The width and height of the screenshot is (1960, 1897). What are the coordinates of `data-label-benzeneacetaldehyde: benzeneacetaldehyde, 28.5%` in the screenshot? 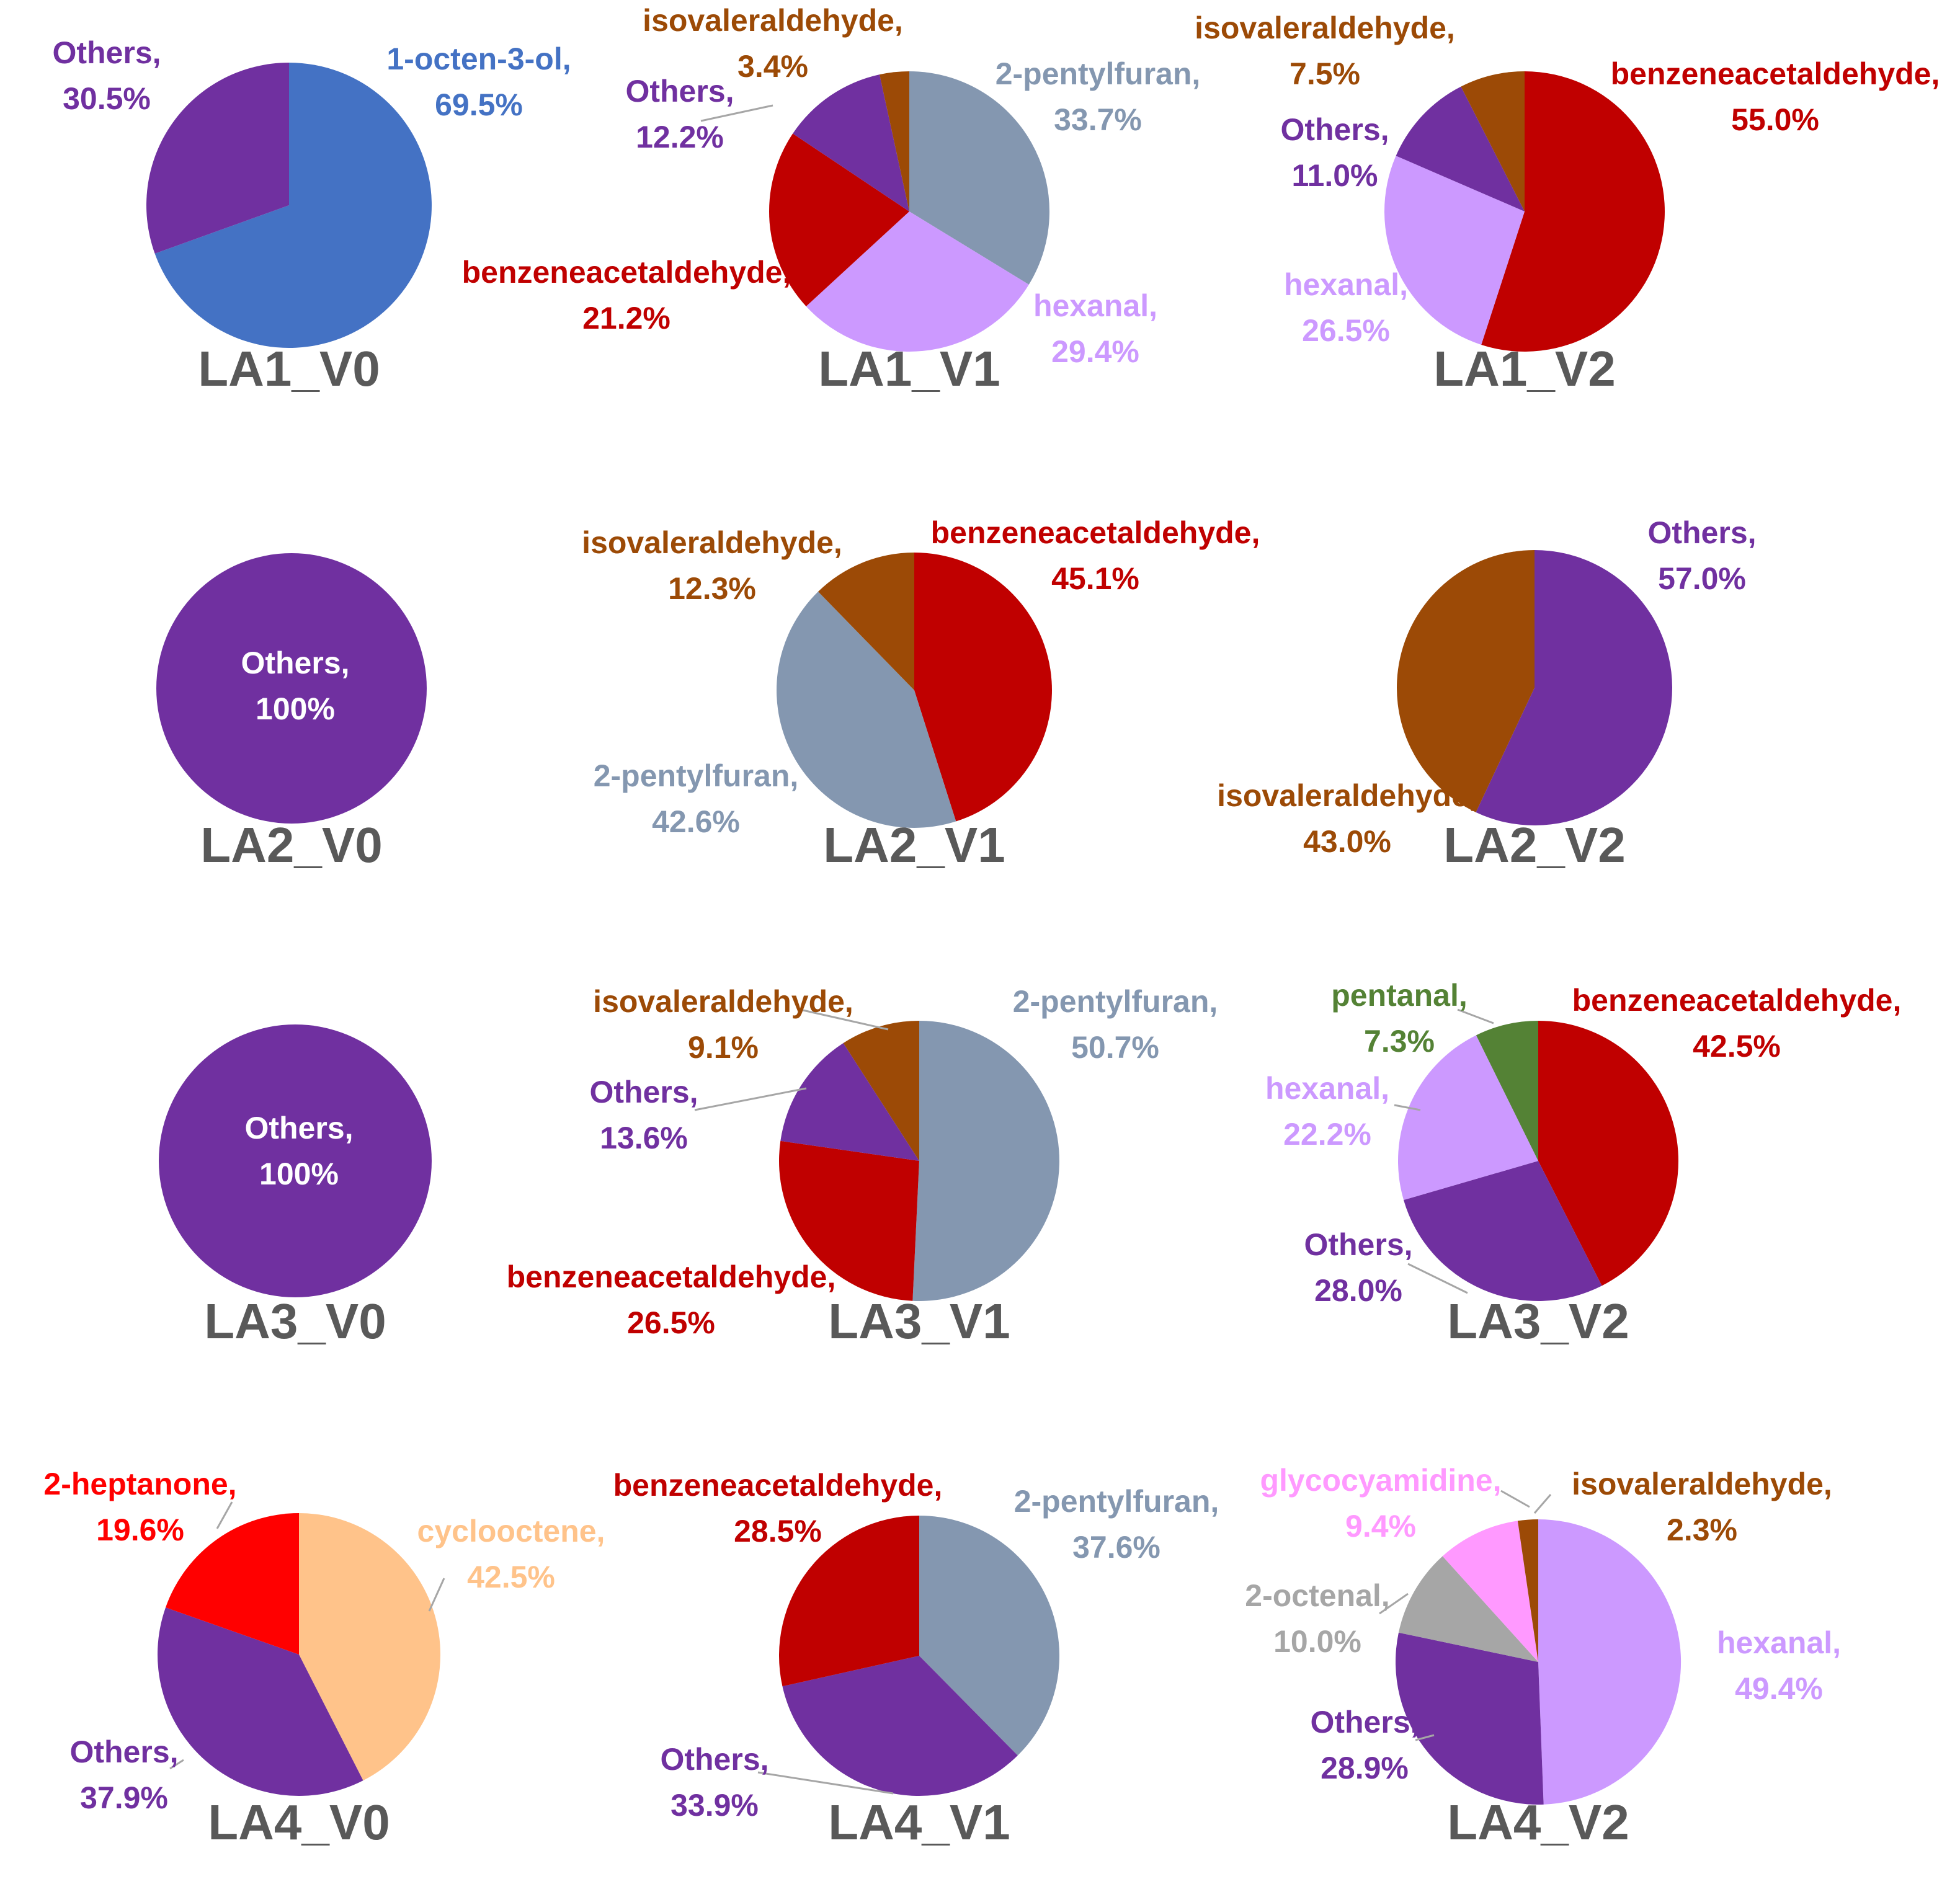 It's located at (778, 1508).